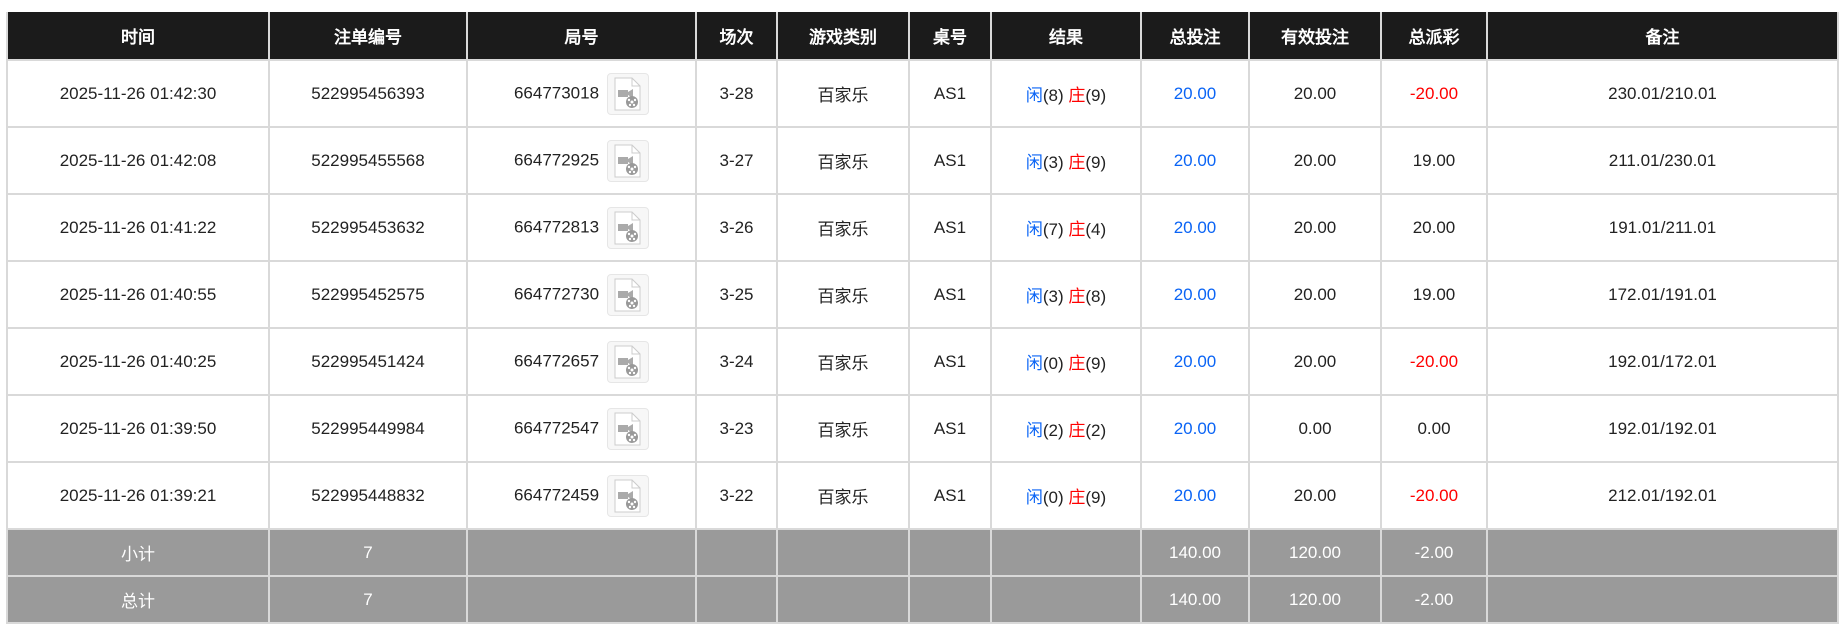 Image resolution: width=1841 pixels, height=624 pixels. What do you see at coordinates (1315, 428) in the screenshot?
I see `valid-bet-cell: 0.00` at bounding box center [1315, 428].